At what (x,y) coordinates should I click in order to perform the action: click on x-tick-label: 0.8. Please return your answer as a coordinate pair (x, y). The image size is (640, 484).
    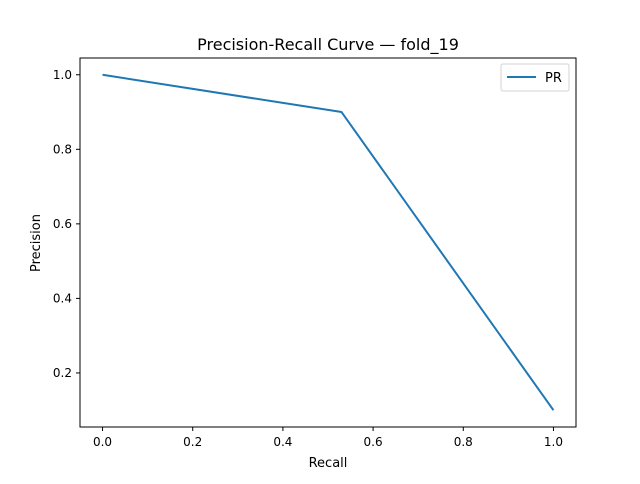
    Looking at the image, I should click on (463, 442).